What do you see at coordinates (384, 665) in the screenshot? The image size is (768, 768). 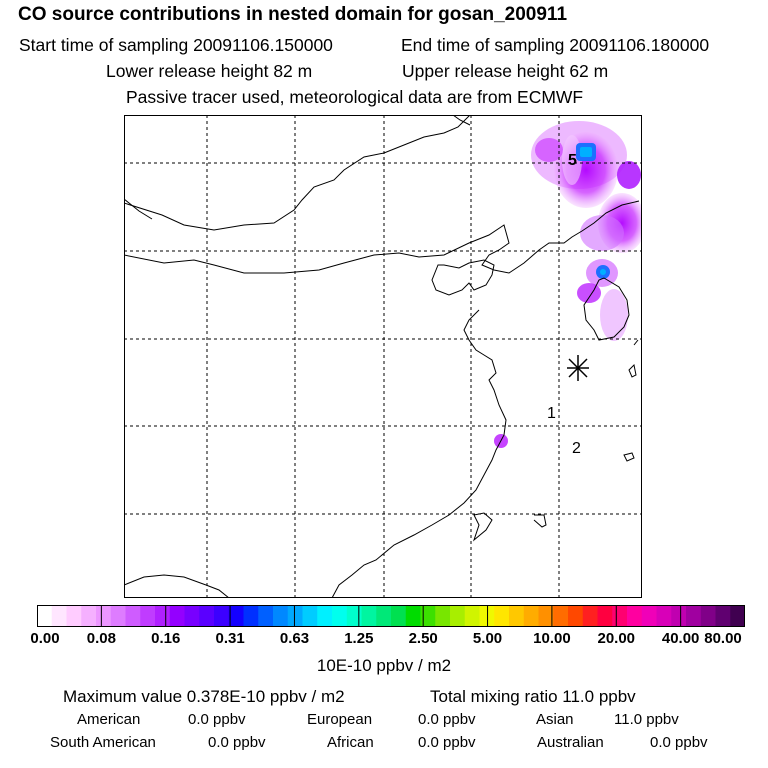 I see `colorbar-units: 10E-10 ppbv / m2` at bounding box center [384, 665].